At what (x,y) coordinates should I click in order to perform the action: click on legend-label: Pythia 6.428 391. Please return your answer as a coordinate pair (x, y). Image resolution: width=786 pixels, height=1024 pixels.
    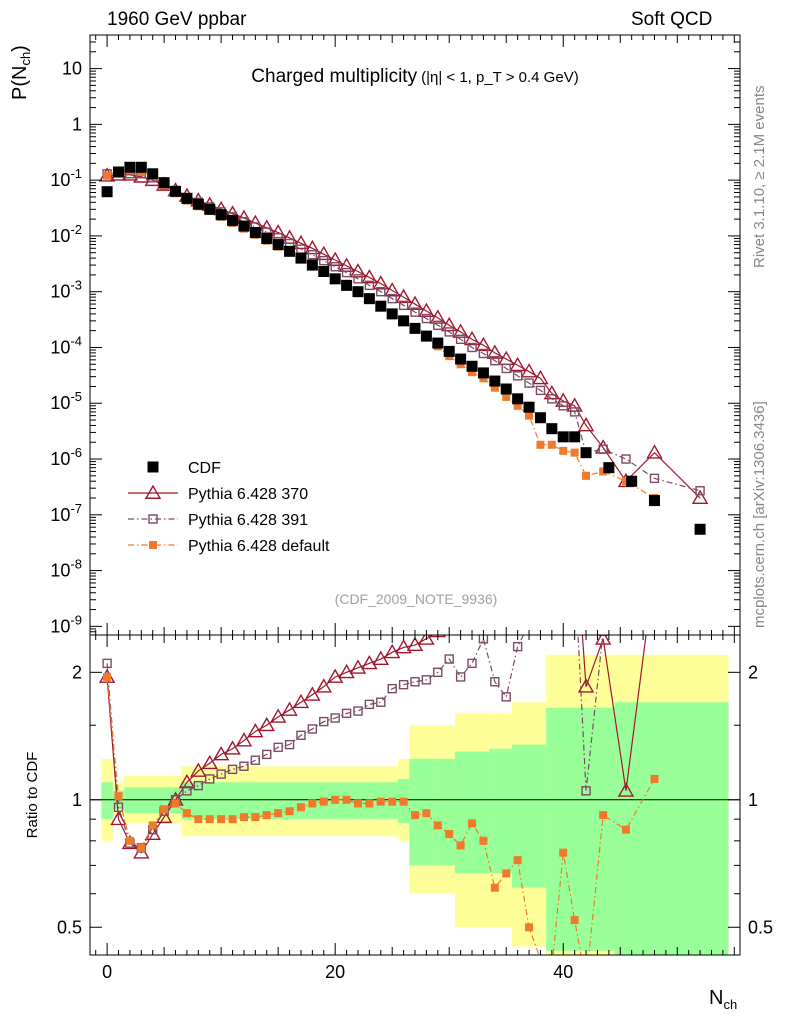
    Looking at the image, I should click on (248, 520).